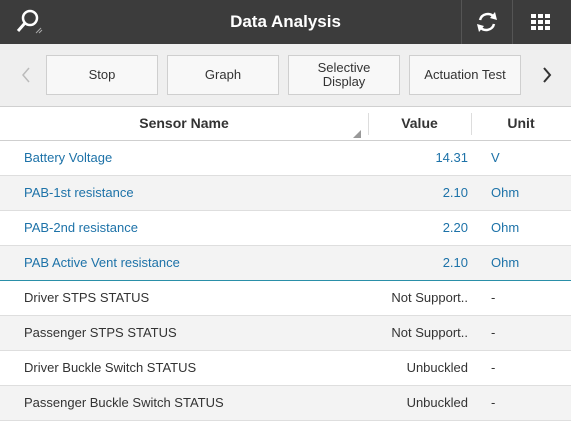 This screenshot has width=571, height=424. Describe the element at coordinates (357, 134) in the screenshot. I see `sort-indicator` at that location.